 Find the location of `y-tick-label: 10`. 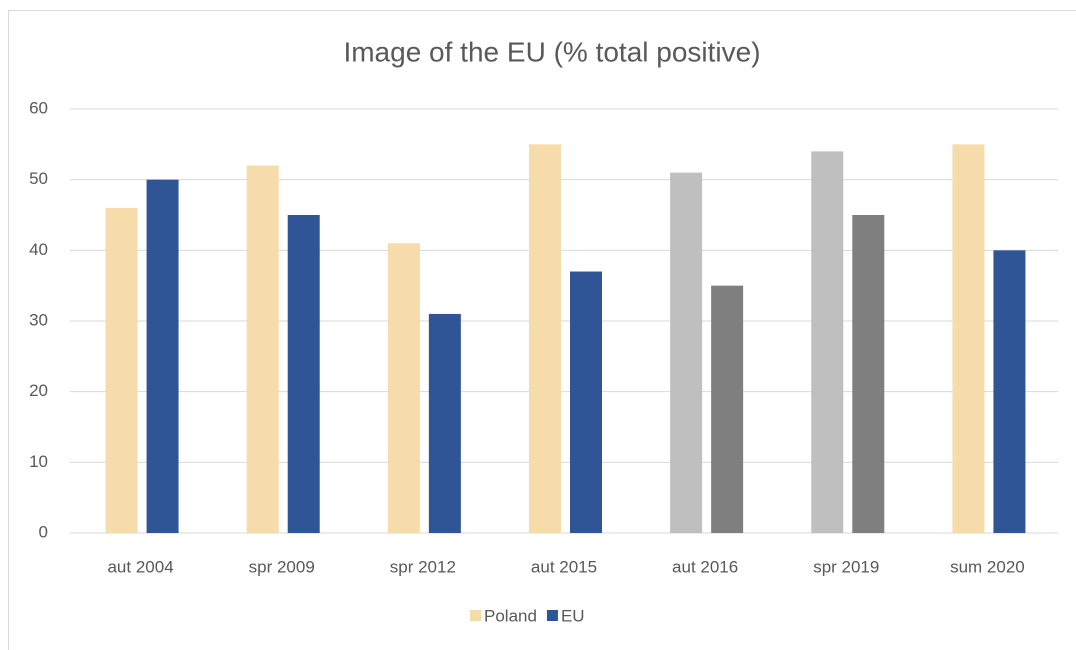

y-tick-label: 10 is located at coordinates (38, 461).